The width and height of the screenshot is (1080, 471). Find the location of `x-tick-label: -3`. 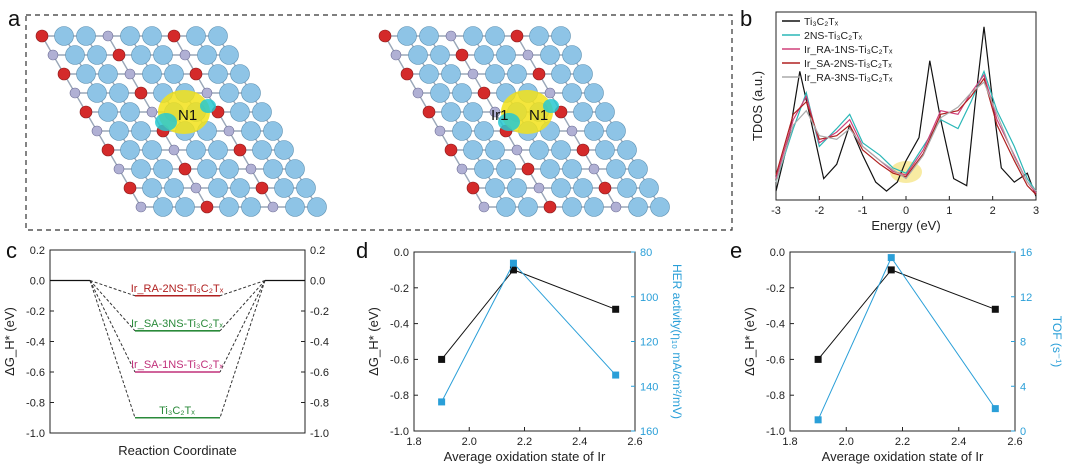

x-tick-label: -3 is located at coordinates (776, 211).